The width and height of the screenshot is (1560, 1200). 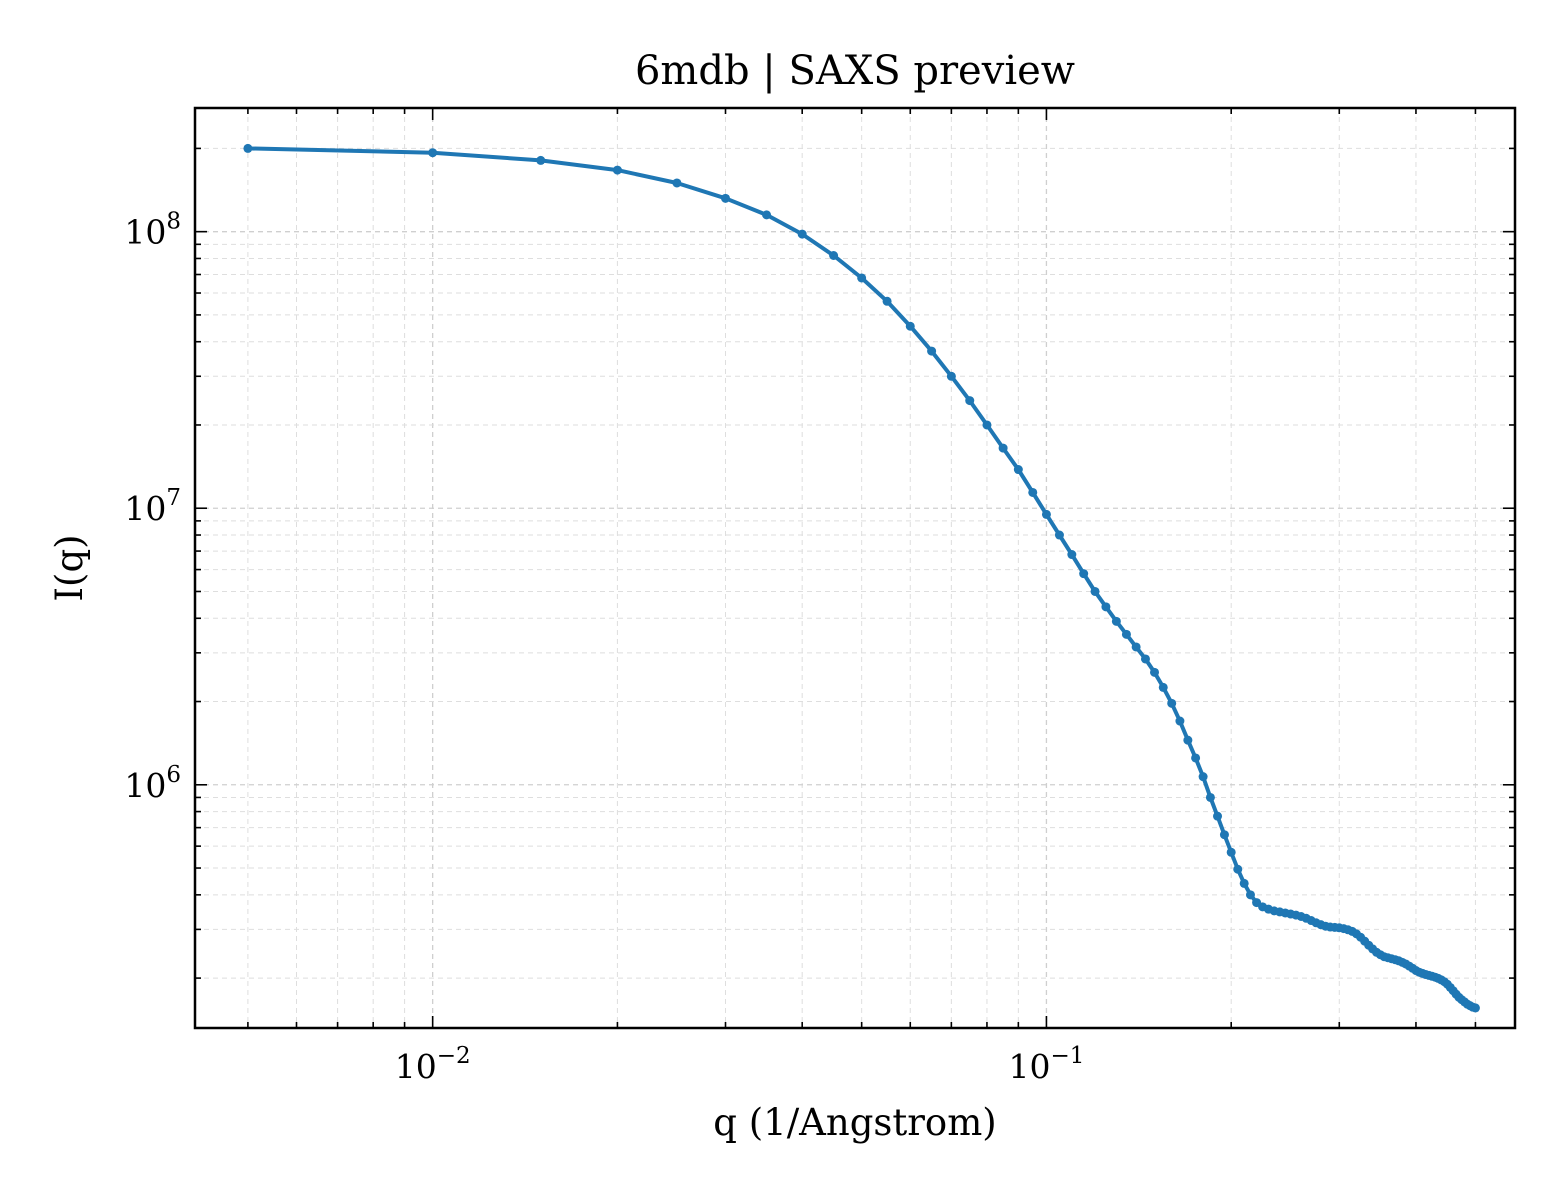 I want to click on chart-title: 6mdb | SAXS preview, so click(x=855, y=71).